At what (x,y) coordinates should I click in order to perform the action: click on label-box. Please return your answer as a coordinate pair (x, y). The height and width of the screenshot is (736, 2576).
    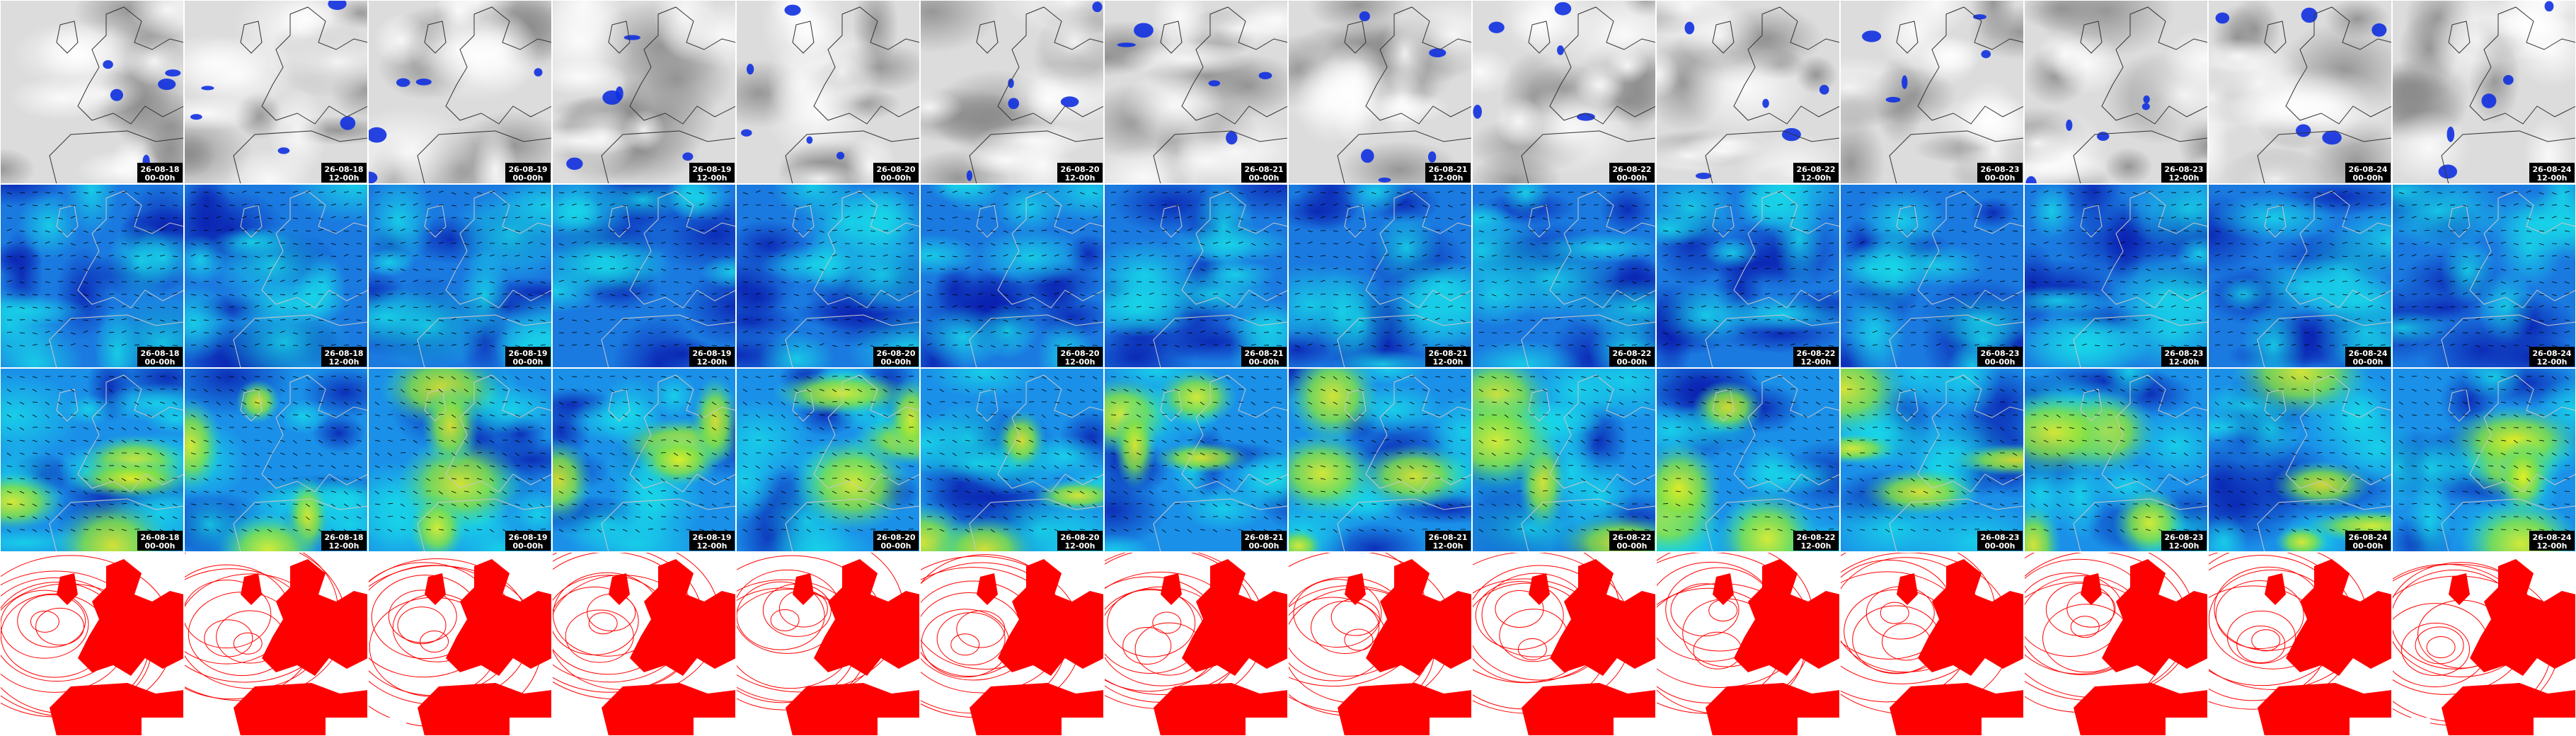
    Looking at the image, I should click on (1632, 357).